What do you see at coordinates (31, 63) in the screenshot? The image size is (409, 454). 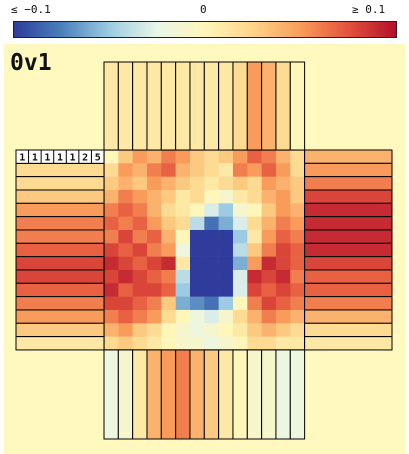 I see `panel-title: 0v1` at bounding box center [31, 63].